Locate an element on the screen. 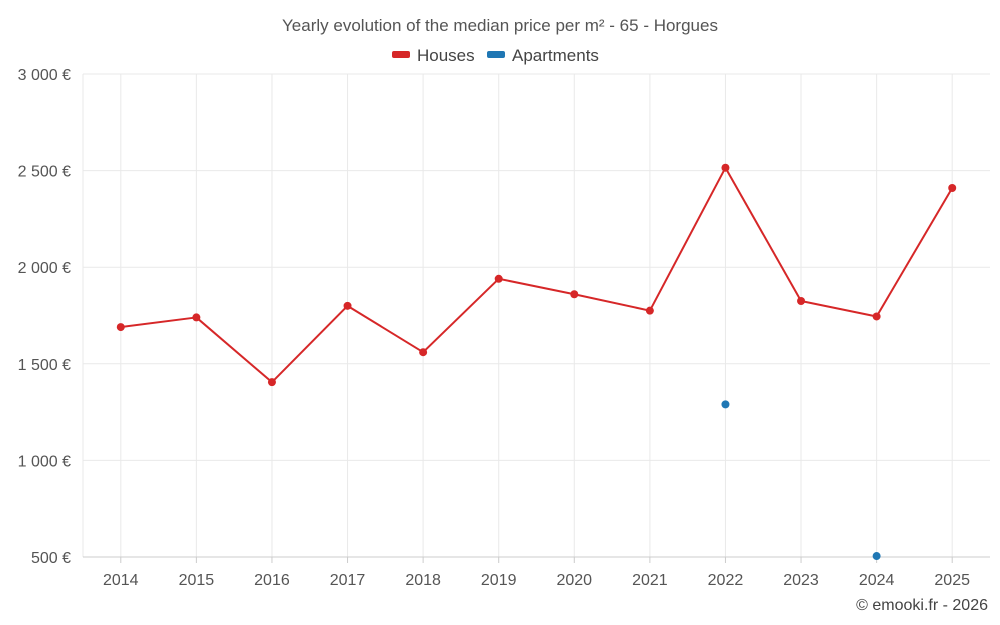  x-tick-label: 2025 is located at coordinates (952, 580).